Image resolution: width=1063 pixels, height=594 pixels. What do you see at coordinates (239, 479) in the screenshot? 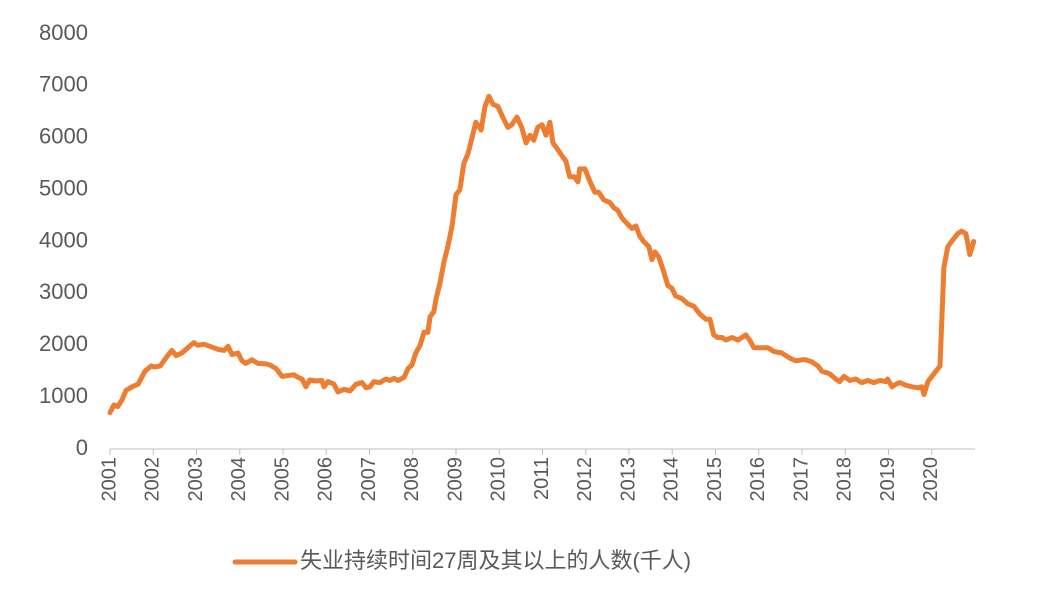
I see `x-tick-label: 2004` at bounding box center [239, 479].